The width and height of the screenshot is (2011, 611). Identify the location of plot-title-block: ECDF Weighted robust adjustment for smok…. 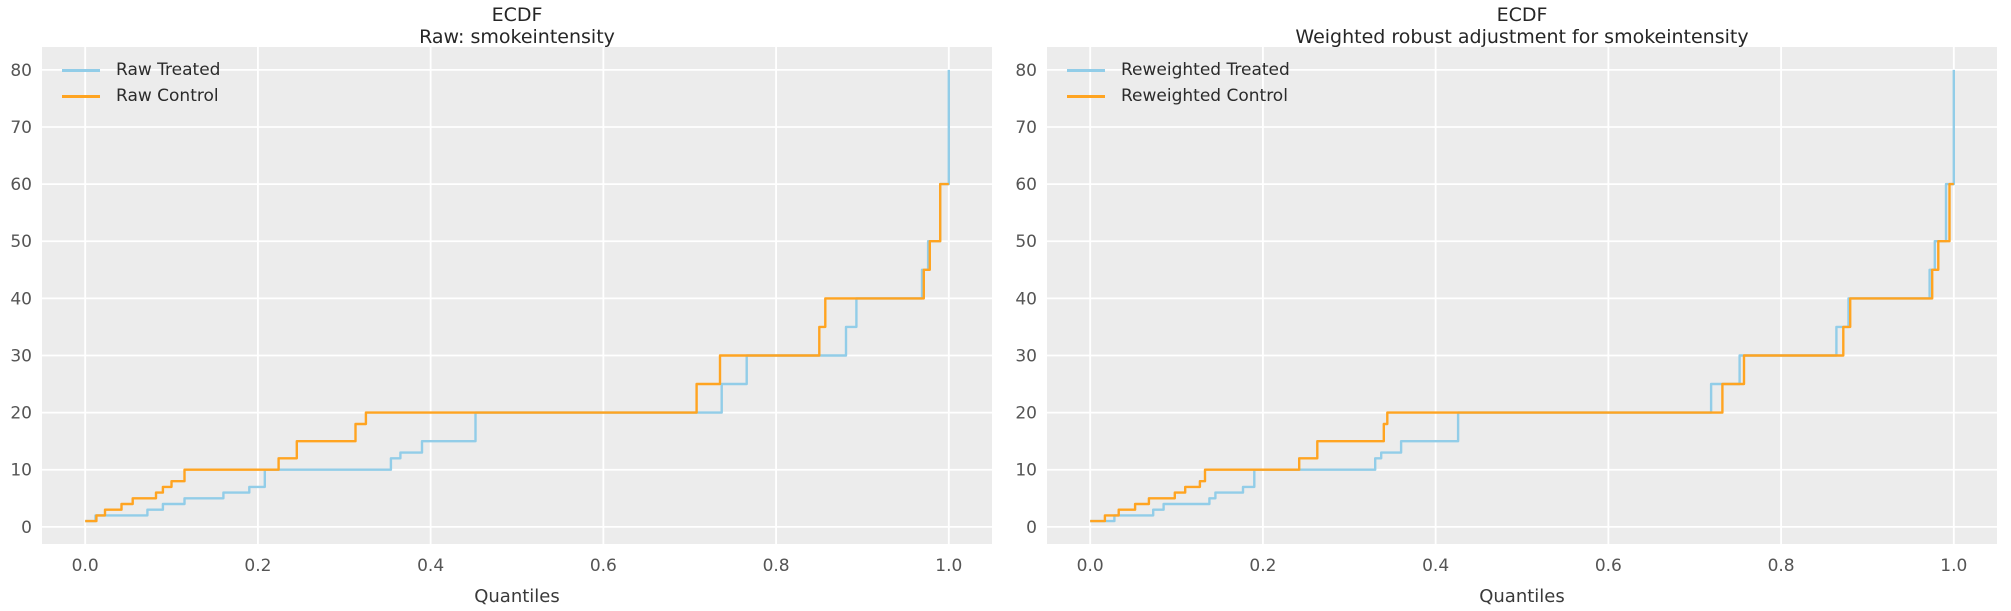
(1522, 26).